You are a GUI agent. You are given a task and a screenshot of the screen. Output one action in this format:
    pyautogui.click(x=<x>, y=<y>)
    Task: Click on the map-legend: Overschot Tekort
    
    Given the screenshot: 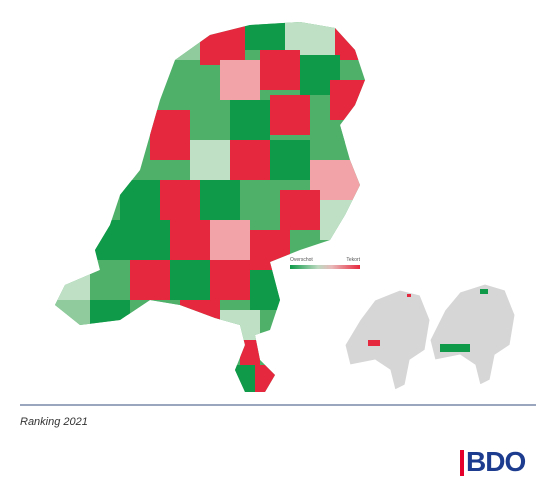 What is the action you would take?
    pyautogui.click(x=325, y=267)
    